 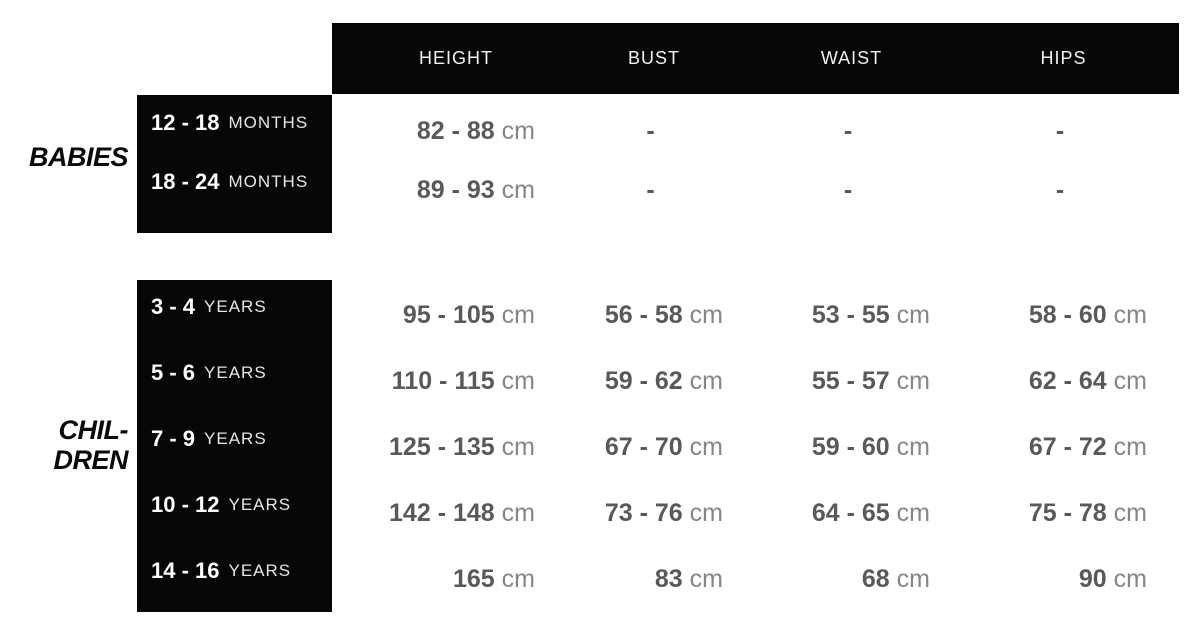 I want to click on group-label-children: CHIL- DREN, so click(x=64, y=445).